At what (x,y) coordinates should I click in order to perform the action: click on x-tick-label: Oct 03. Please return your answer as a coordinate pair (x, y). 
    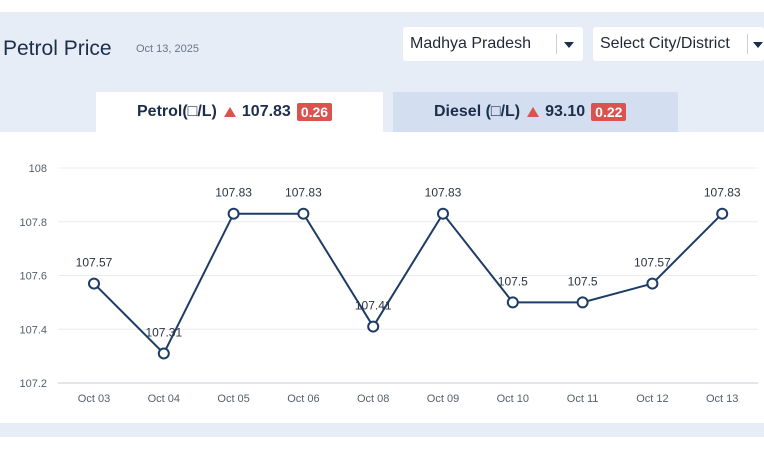
    Looking at the image, I should click on (94, 399).